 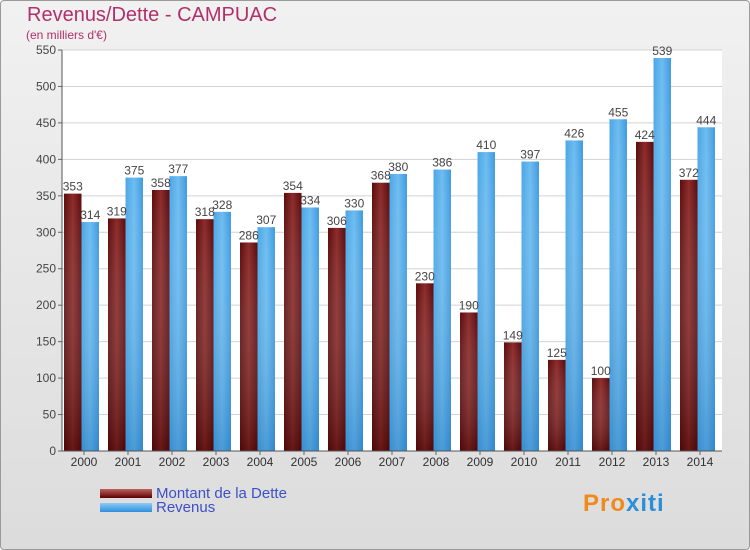 What do you see at coordinates (310, 200) in the screenshot?
I see `data-label-revenus: 334` at bounding box center [310, 200].